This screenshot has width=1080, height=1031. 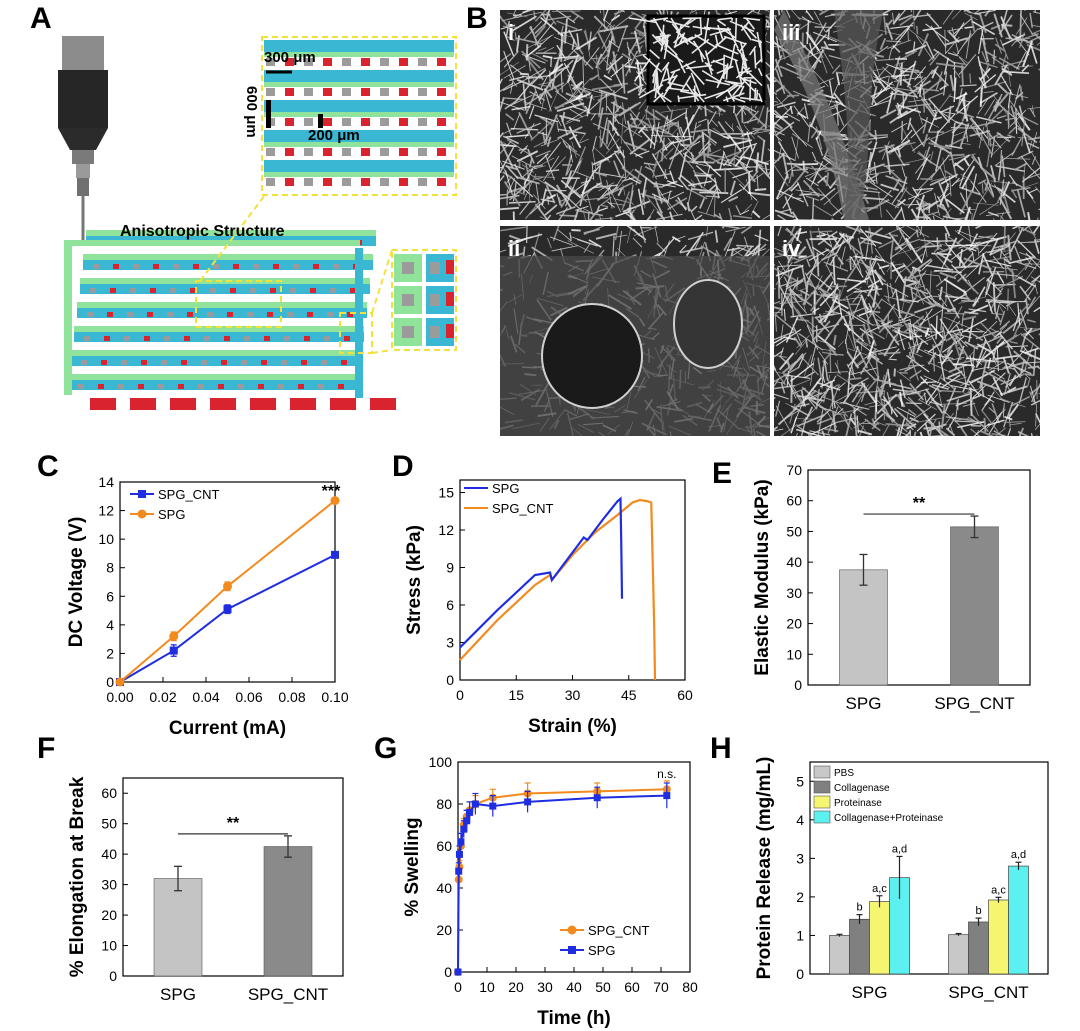 I want to click on top-view-inset: 300 μm 200 μm 600 μm, so click(x=350, y=116).